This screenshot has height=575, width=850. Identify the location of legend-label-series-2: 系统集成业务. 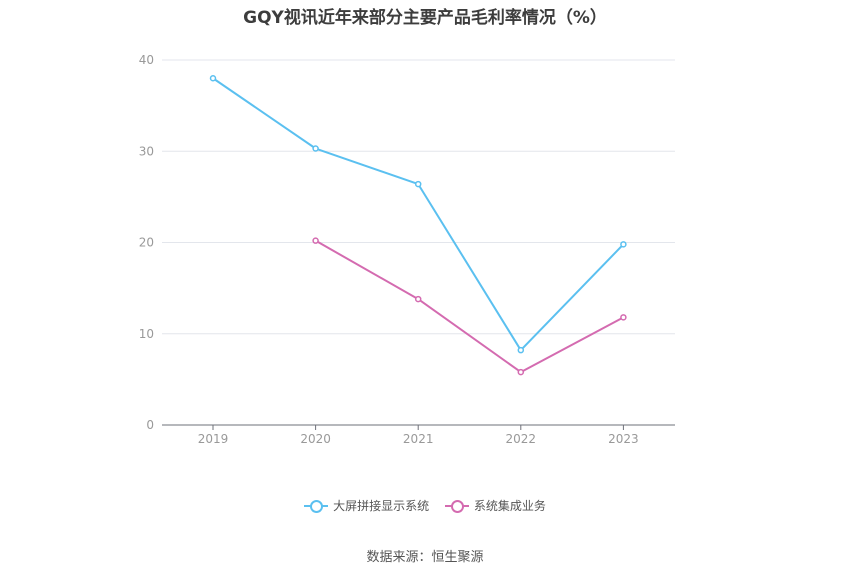
(509, 506).